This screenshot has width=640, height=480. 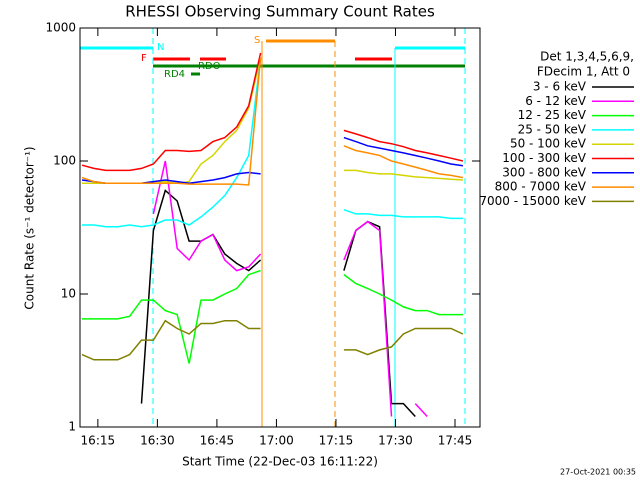 I want to click on annotation: N, so click(x=160, y=47).